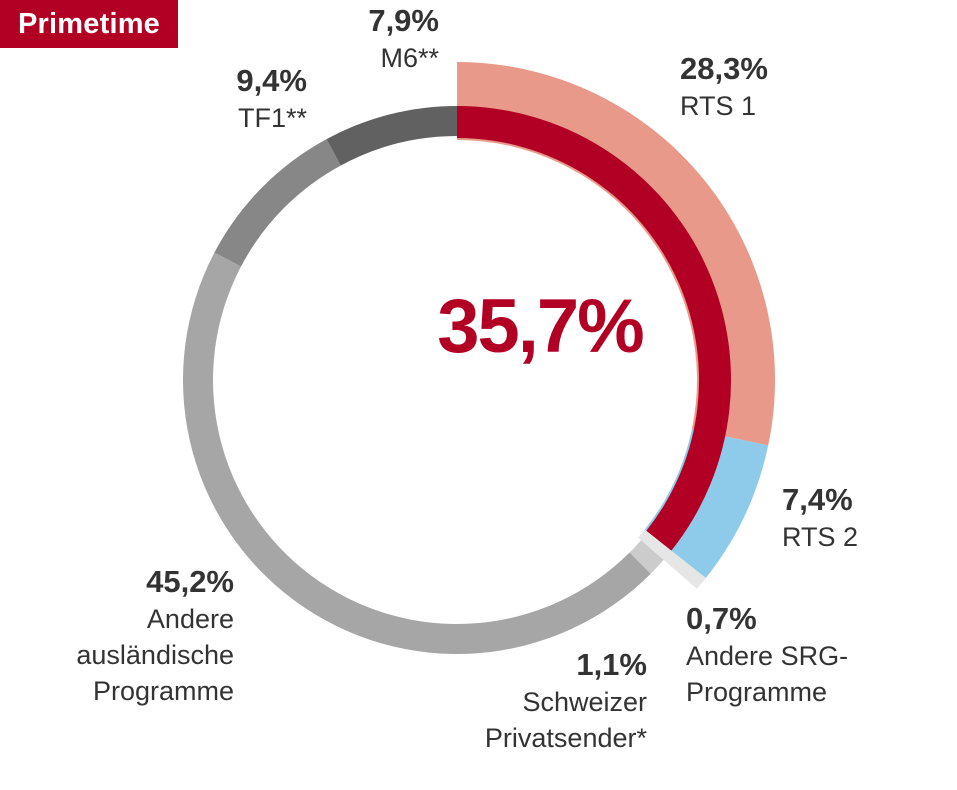 The width and height of the screenshot is (957, 790). What do you see at coordinates (541, 326) in the screenshot?
I see `srg-total-value: 35,7%` at bounding box center [541, 326].